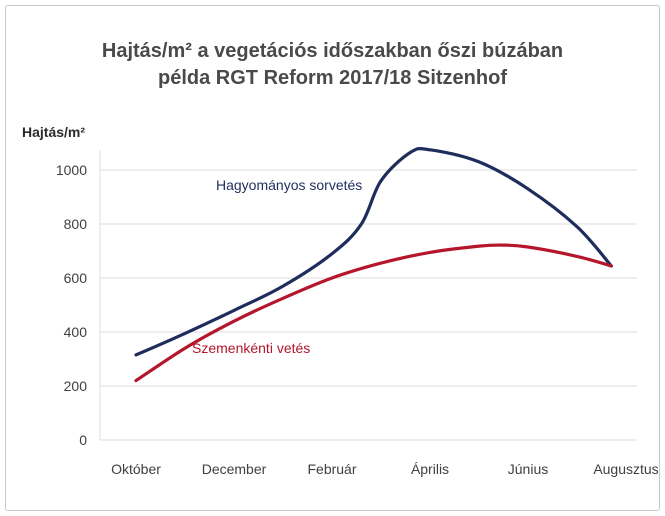 This screenshot has height=516, width=665. What do you see at coordinates (331, 469) in the screenshot?
I see `x-tick-label: Február` at bounding box center [331, 469].